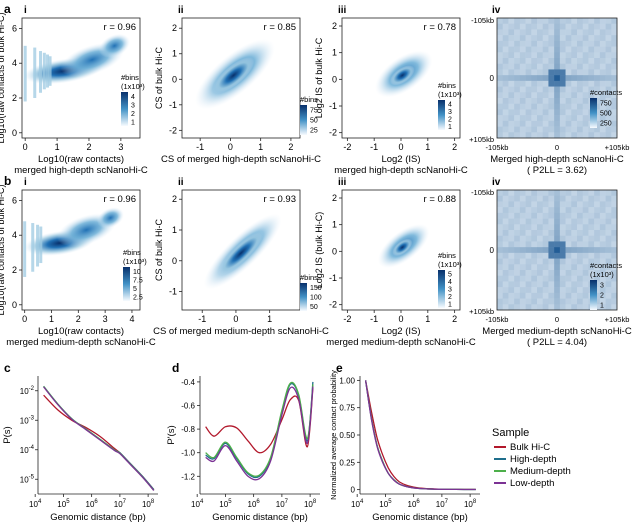 The image size is (640, 526). I want to click on b-i-r-label: r = 0.96, so click(120, 199).